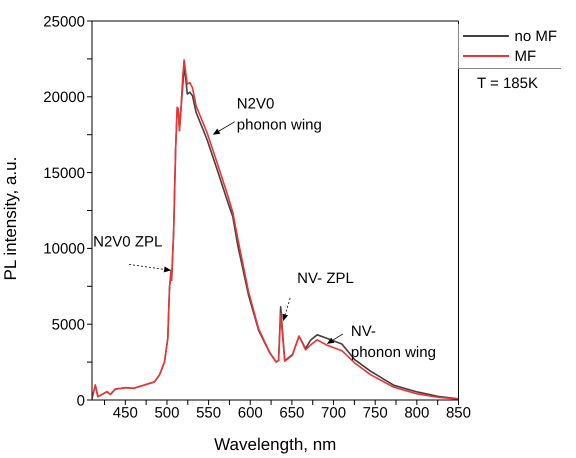  I want to click on text: T = 185K, so click(507, 83).